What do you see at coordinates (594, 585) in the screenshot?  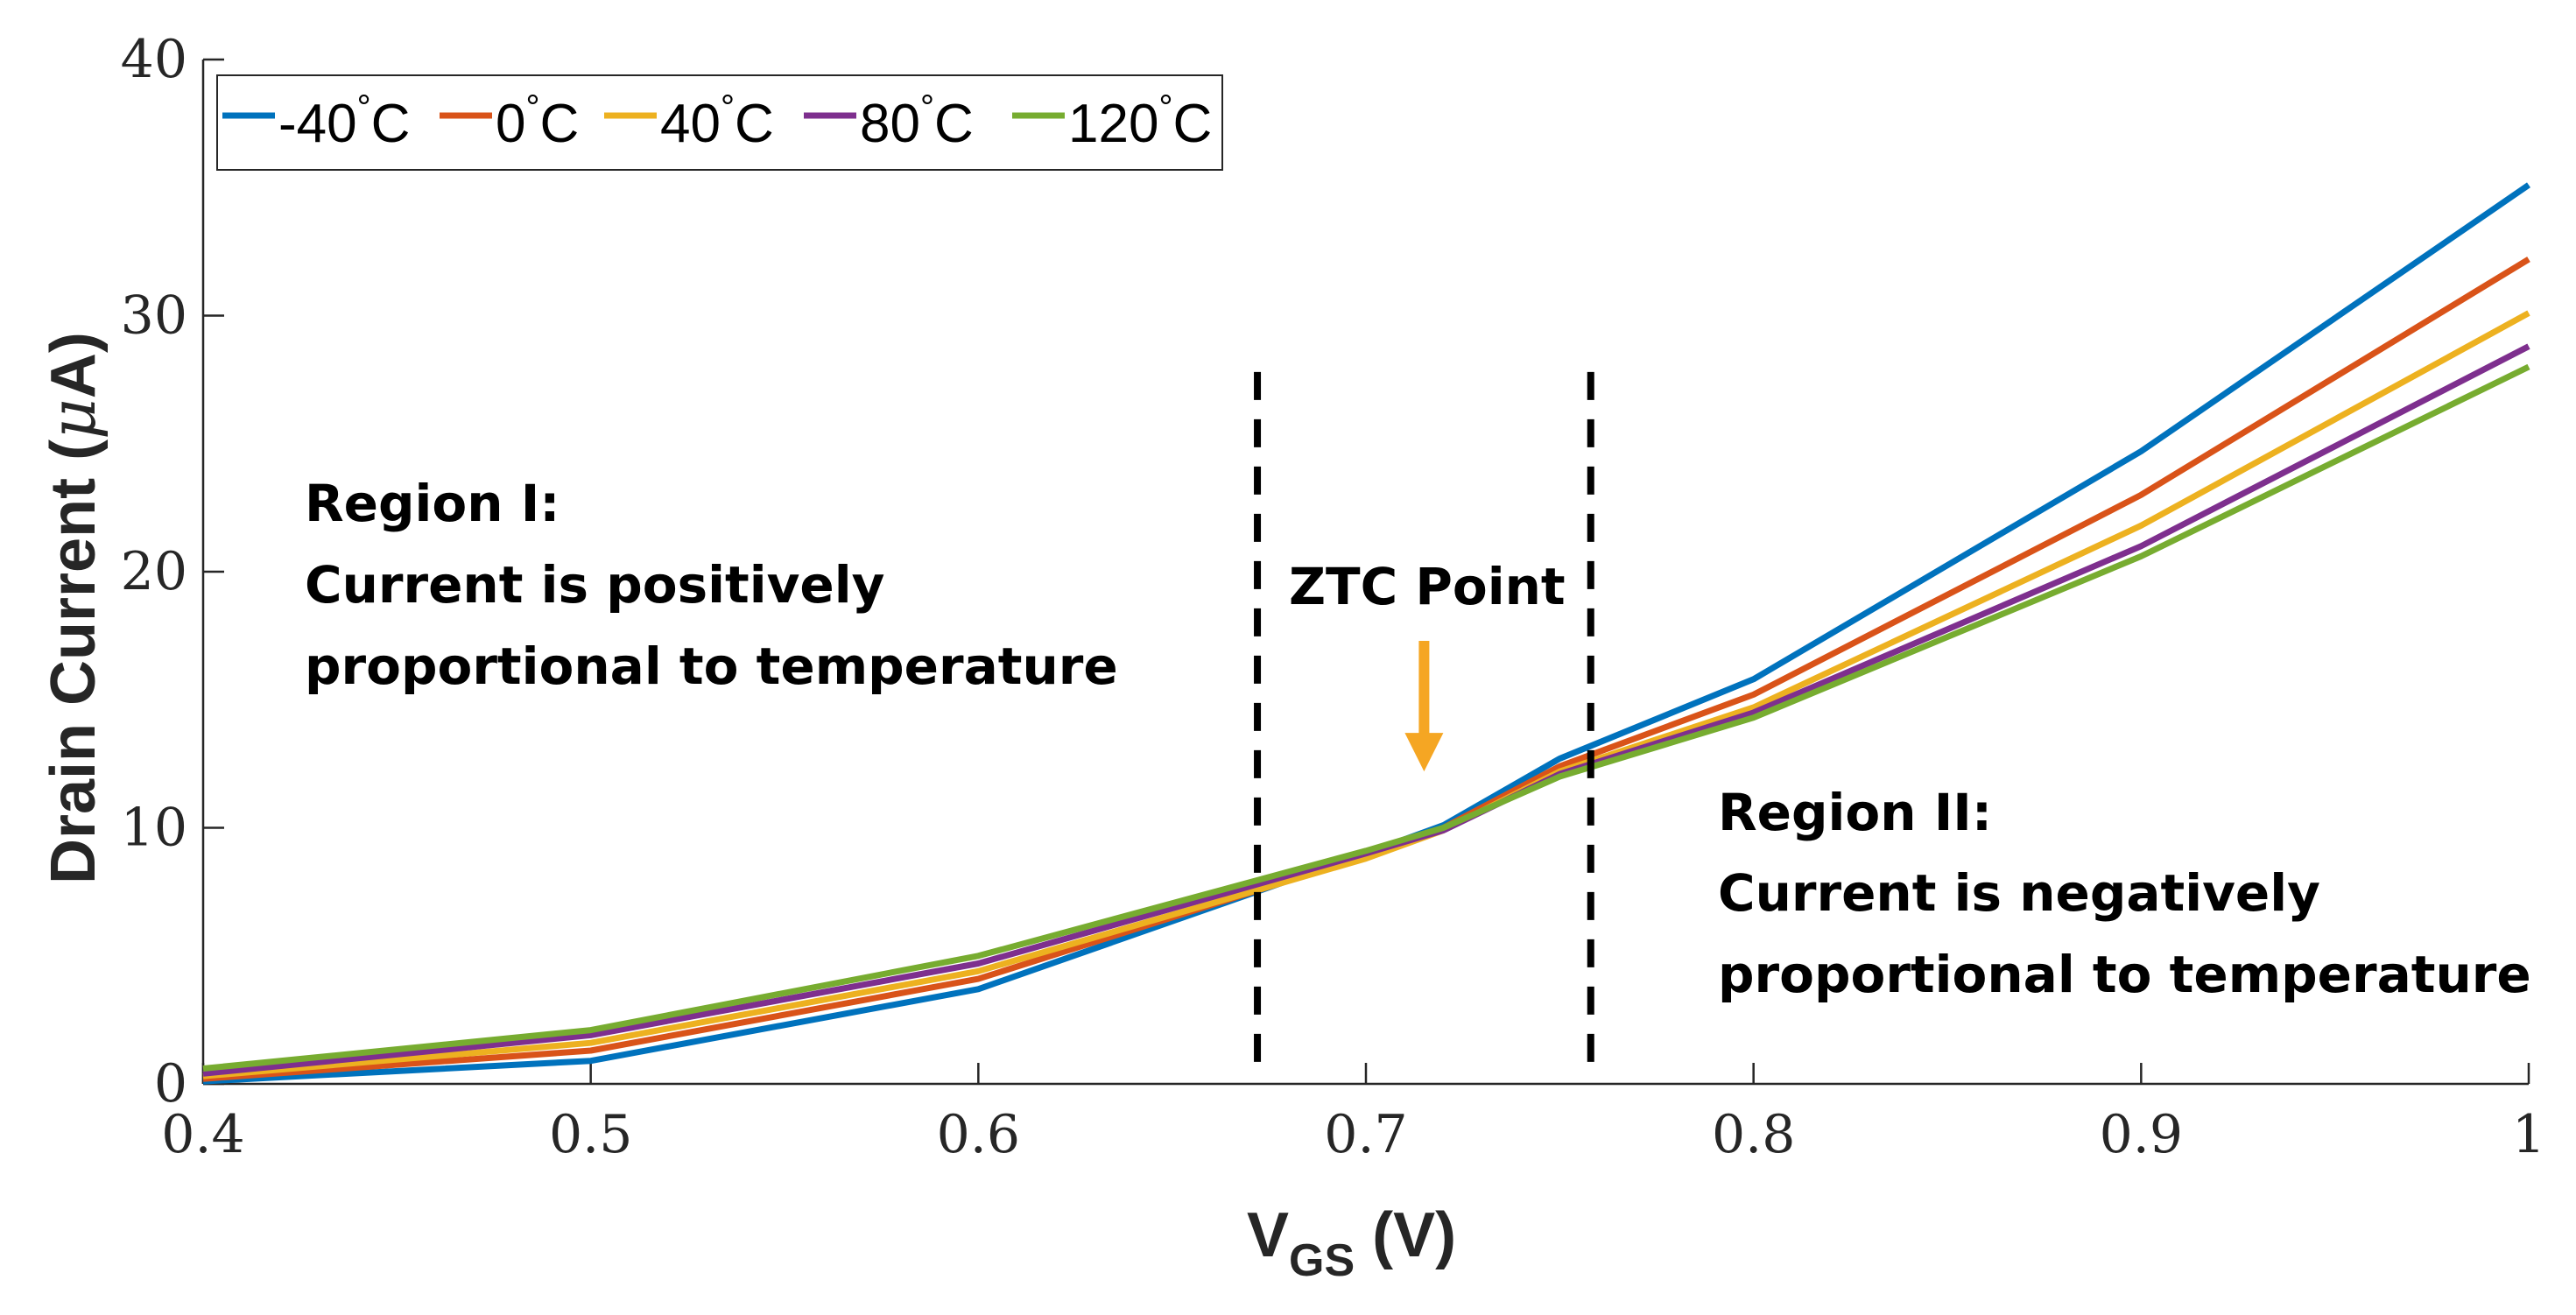 I see `region1-line1: Current is positively` at bounding box center [594, 585].